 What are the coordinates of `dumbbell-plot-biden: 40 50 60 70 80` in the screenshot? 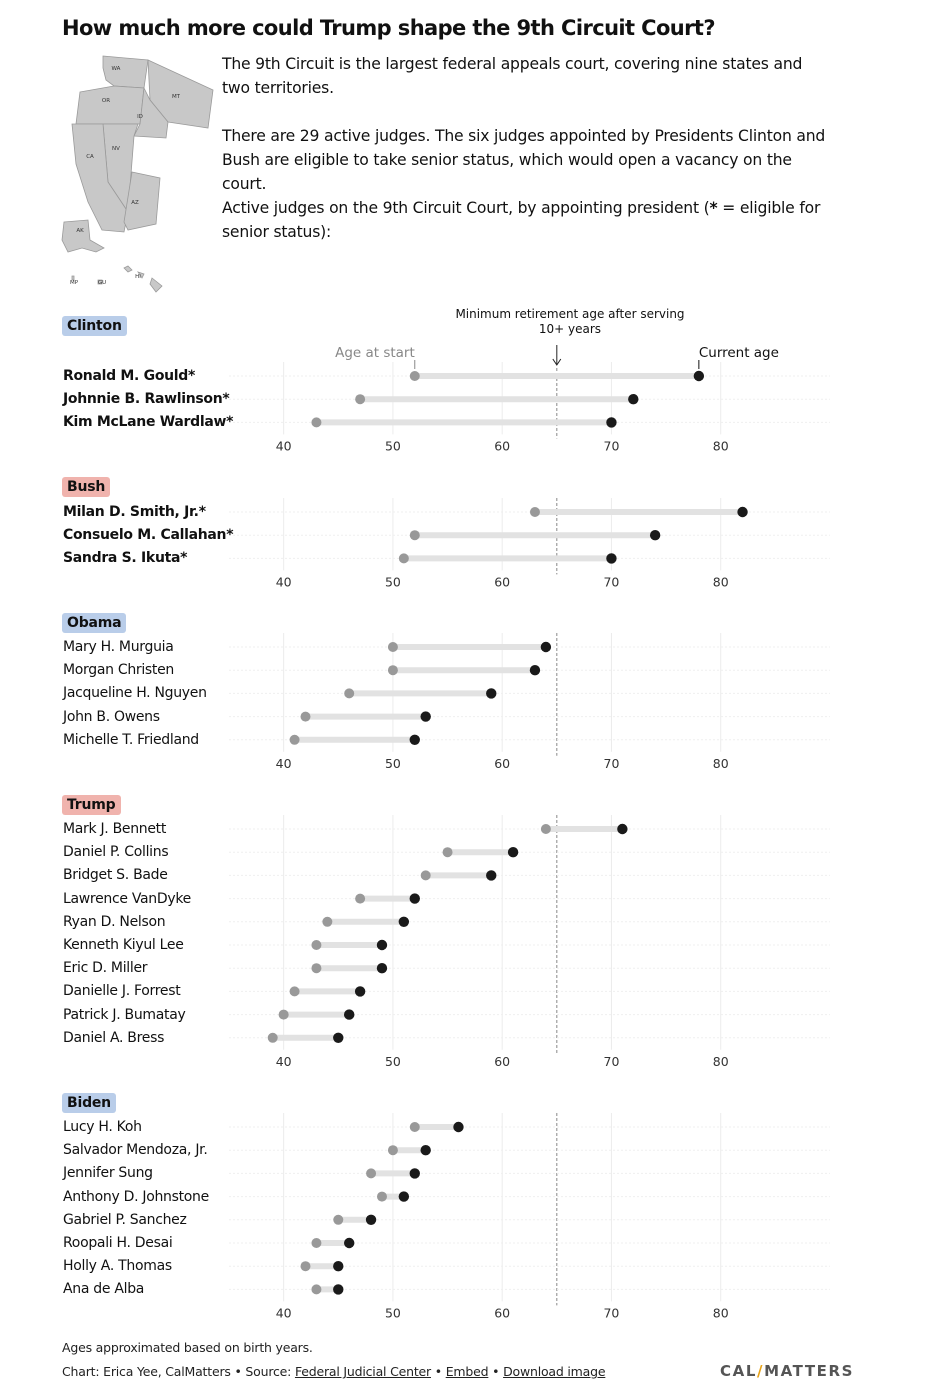 It's located at (529, 1216).